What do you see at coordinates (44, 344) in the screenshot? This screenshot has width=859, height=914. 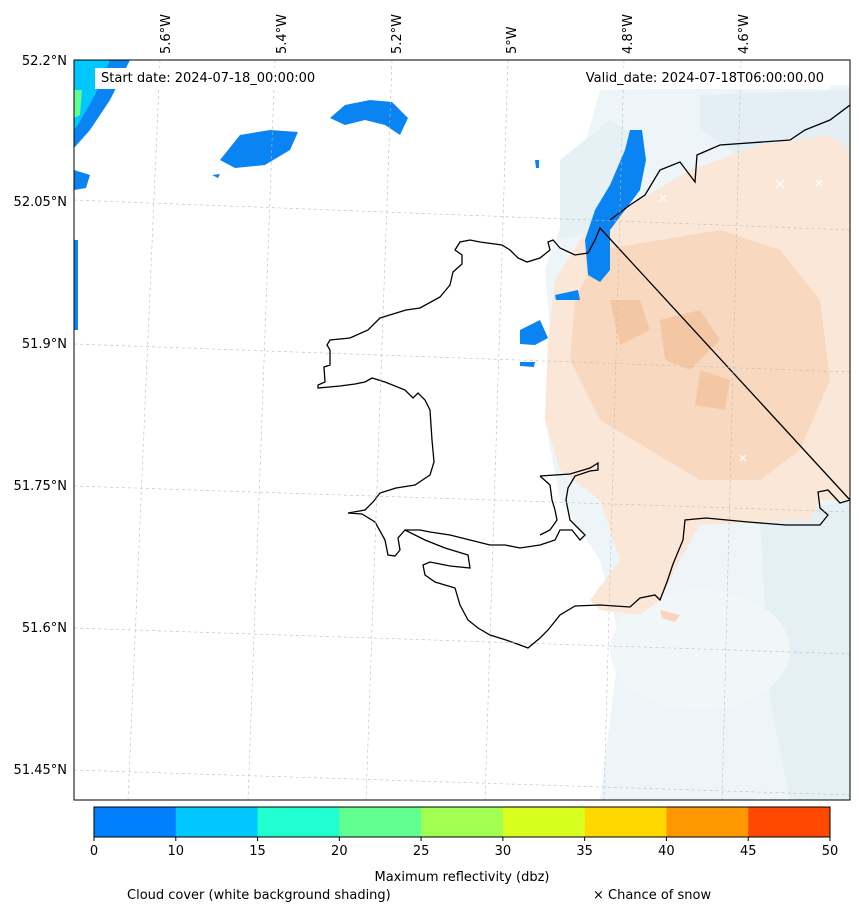 I see `lat-label: 51.9°N` at bounding box center [44, 344].